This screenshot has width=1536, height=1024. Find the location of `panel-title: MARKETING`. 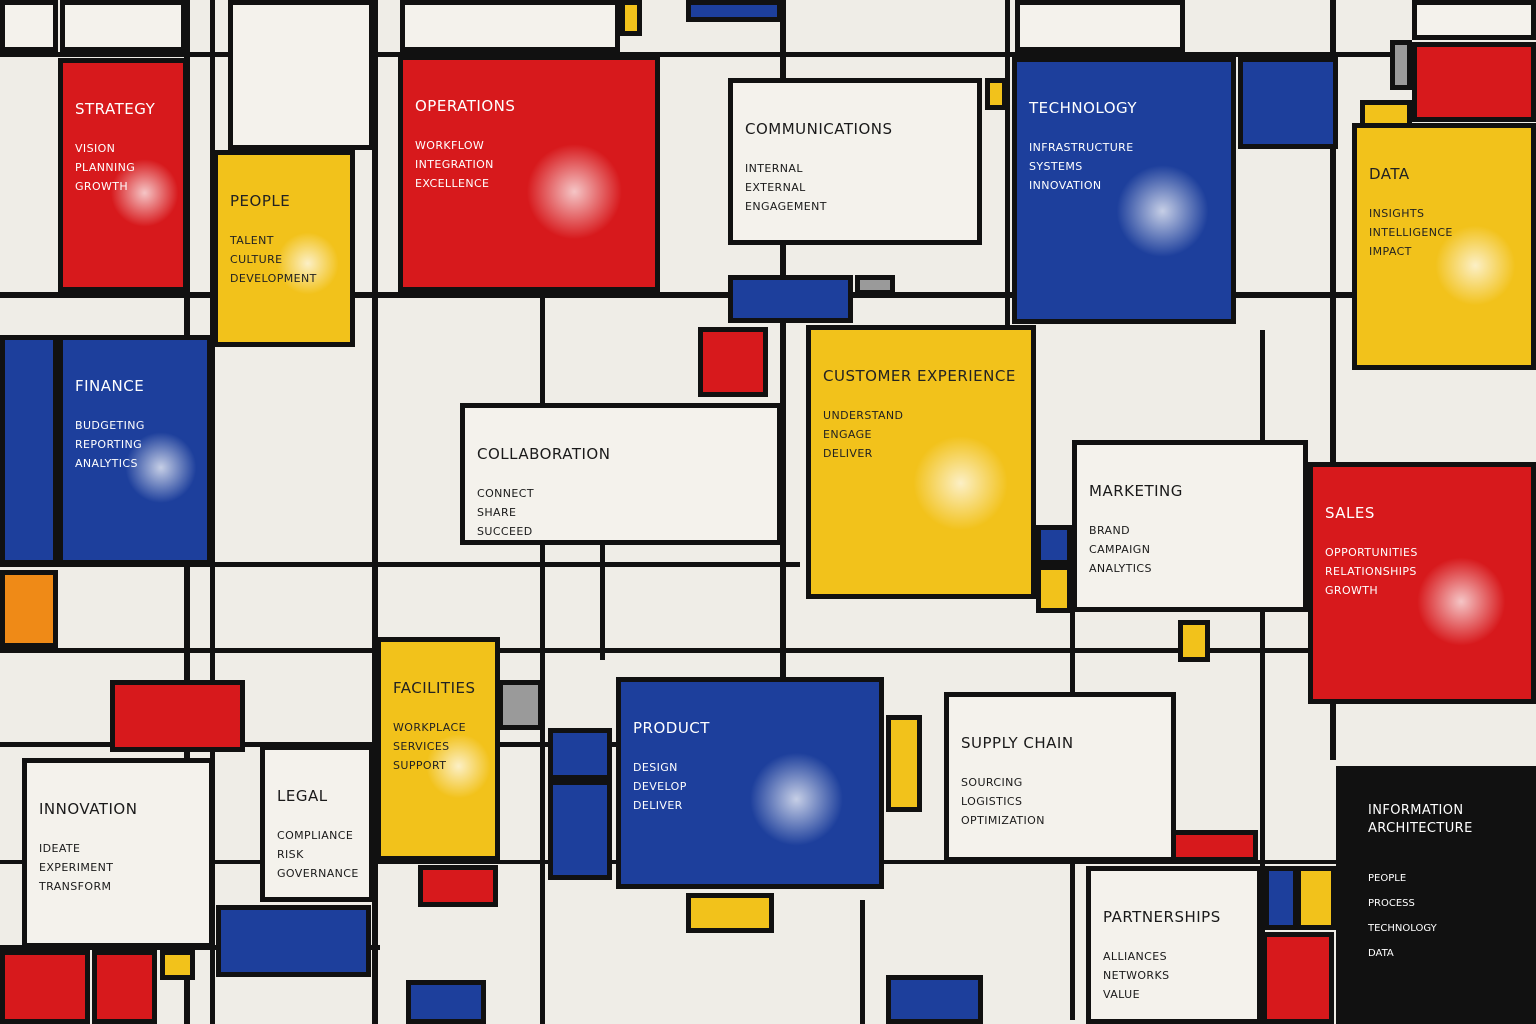

panel-title: MARKETING is located at coordinates (1136, 491).